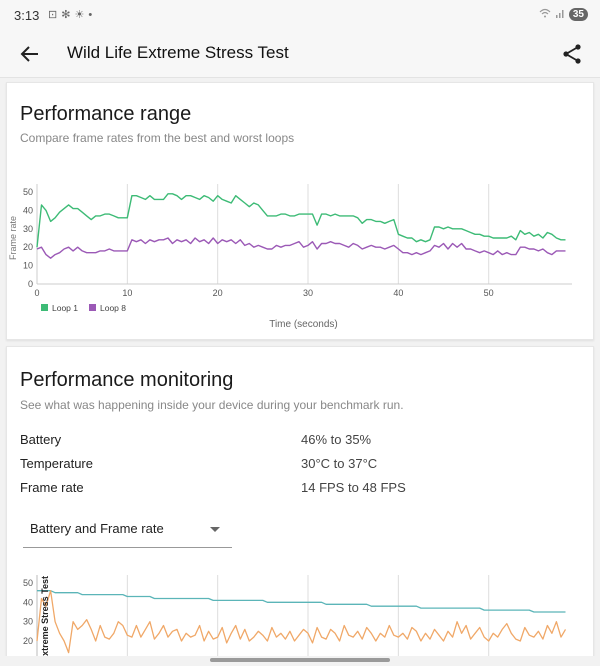 This screenshot has width=600, height=666. Describe the element at coordinates (127, 380) in the screenshot. I see `performance-monitoring-title: Performance monitoring` at that location.